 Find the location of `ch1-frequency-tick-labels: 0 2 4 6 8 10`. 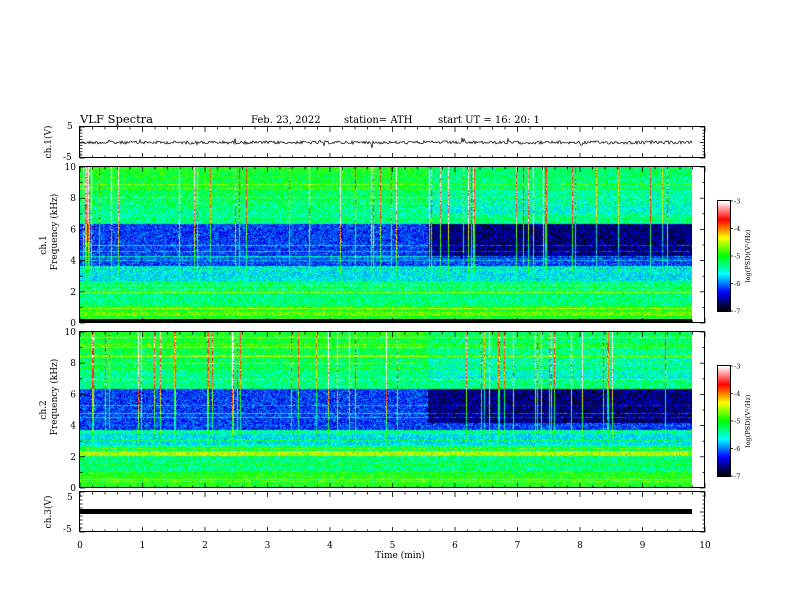

ch1-frequency-tick-labels: 0 2 4 6 8 10 is located at coordinates (71, 246).